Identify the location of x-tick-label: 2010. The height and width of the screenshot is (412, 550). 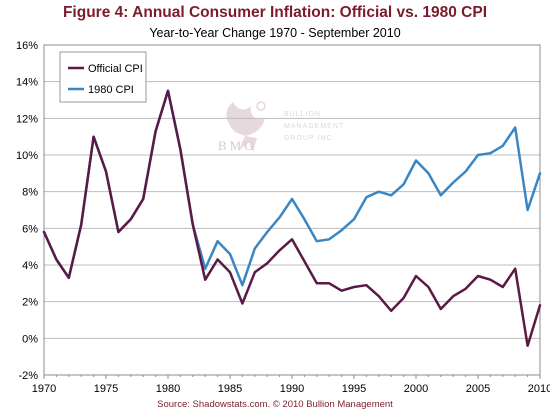
(539, 389).